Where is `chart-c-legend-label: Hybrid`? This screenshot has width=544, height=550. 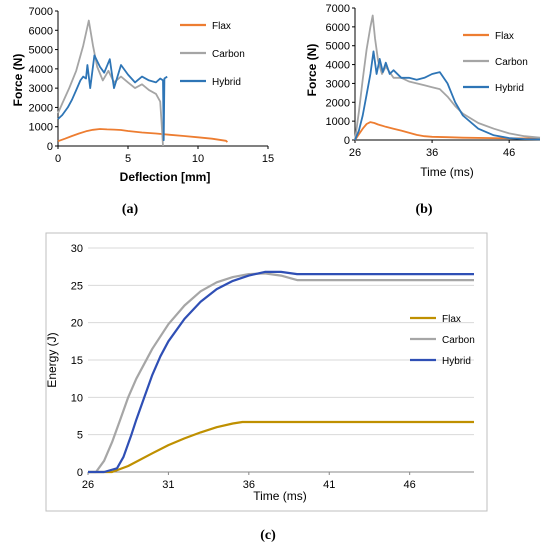 chart-c-legend-label: Hybrid is located at coordinates (456, 361).